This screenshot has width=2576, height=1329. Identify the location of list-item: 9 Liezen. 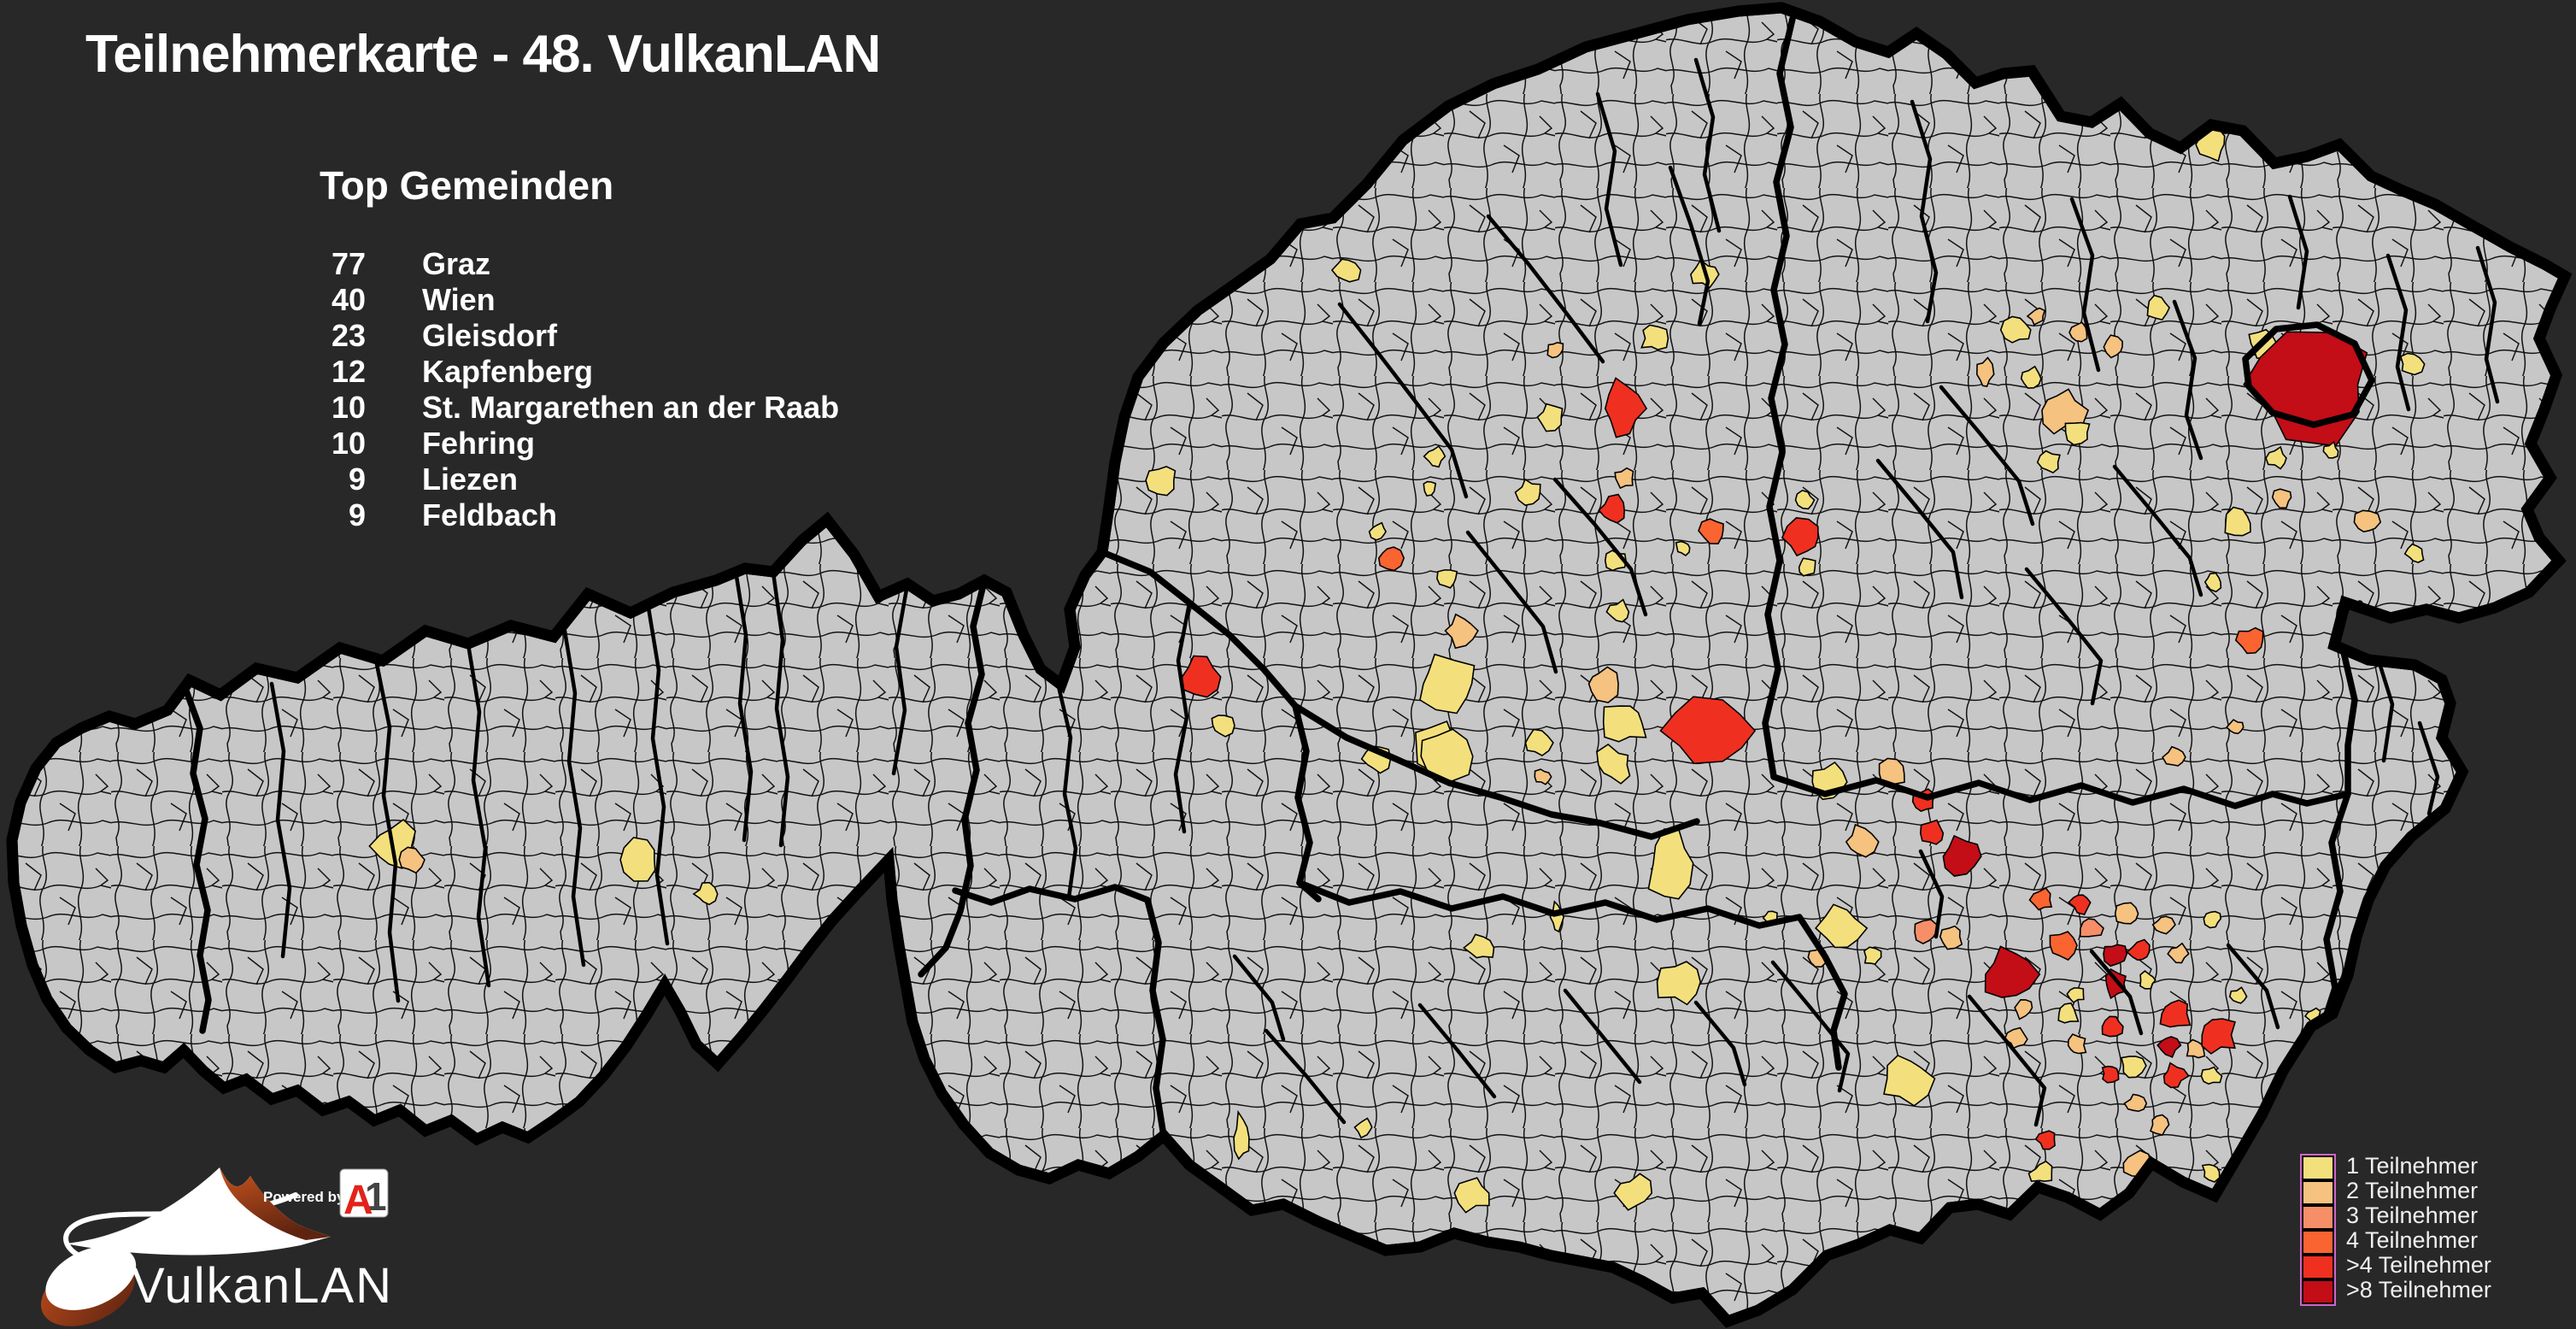
(570, 479).